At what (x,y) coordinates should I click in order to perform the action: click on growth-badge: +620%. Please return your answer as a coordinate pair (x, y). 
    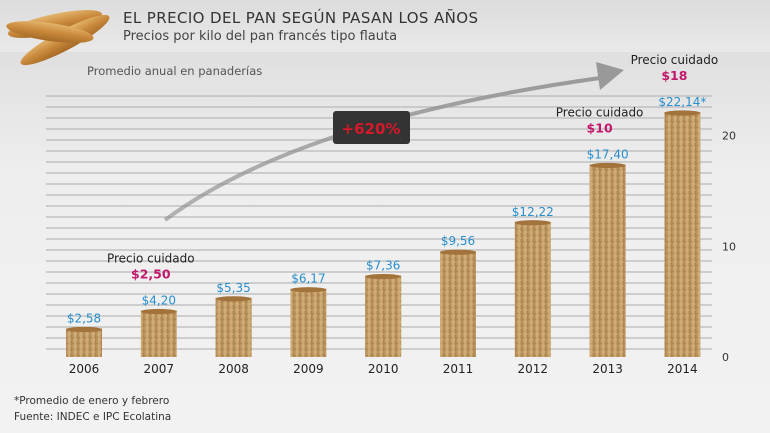
    Looking at the image, I should click on (371, 127).